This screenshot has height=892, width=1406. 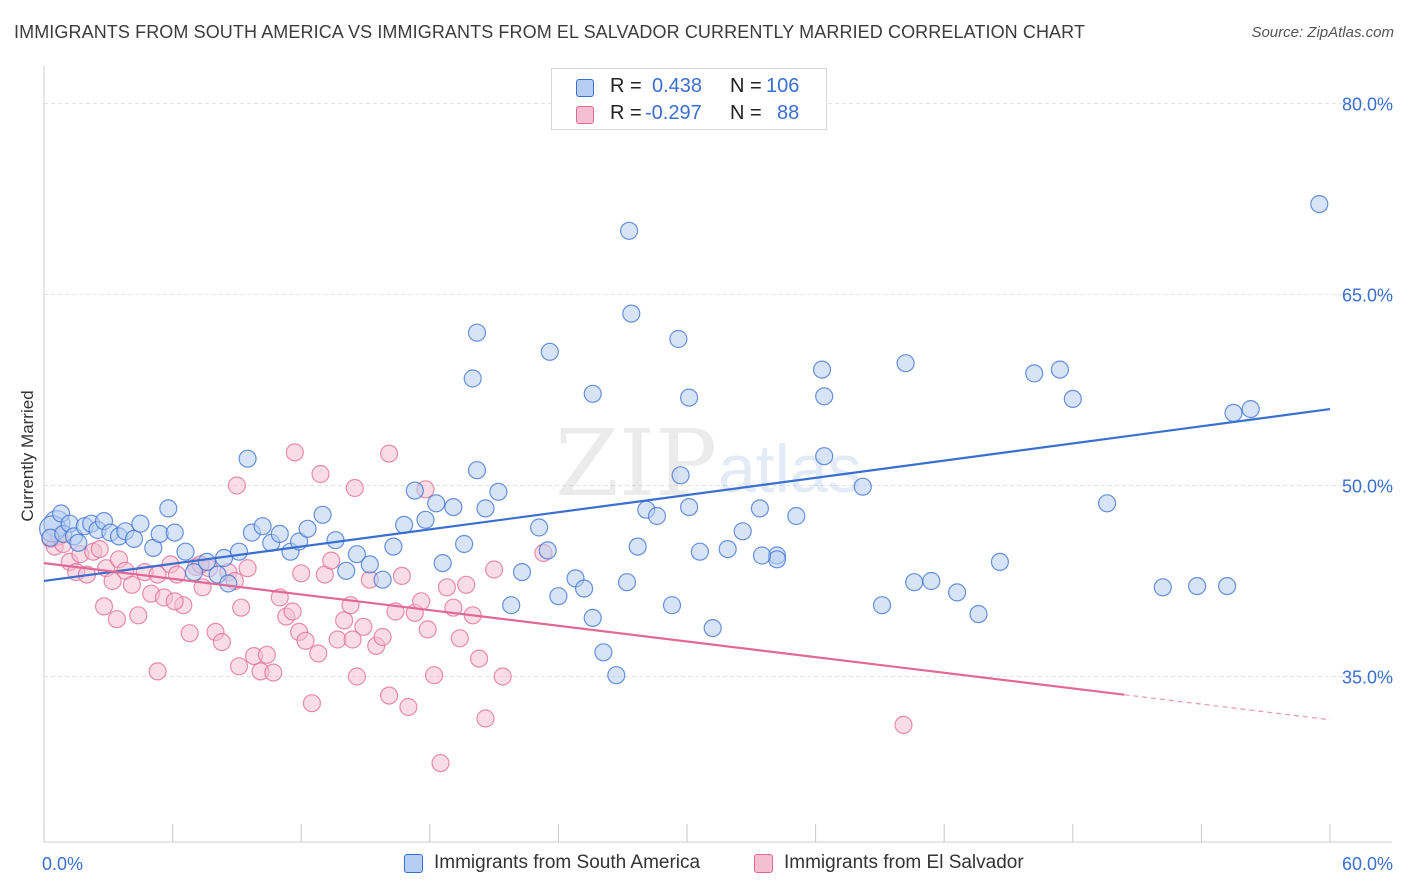 What do you see at coordinates (1367, 295) in the screenshot?
I see `y-tick-label: 65.0%` at bounding box center [1367, 295].